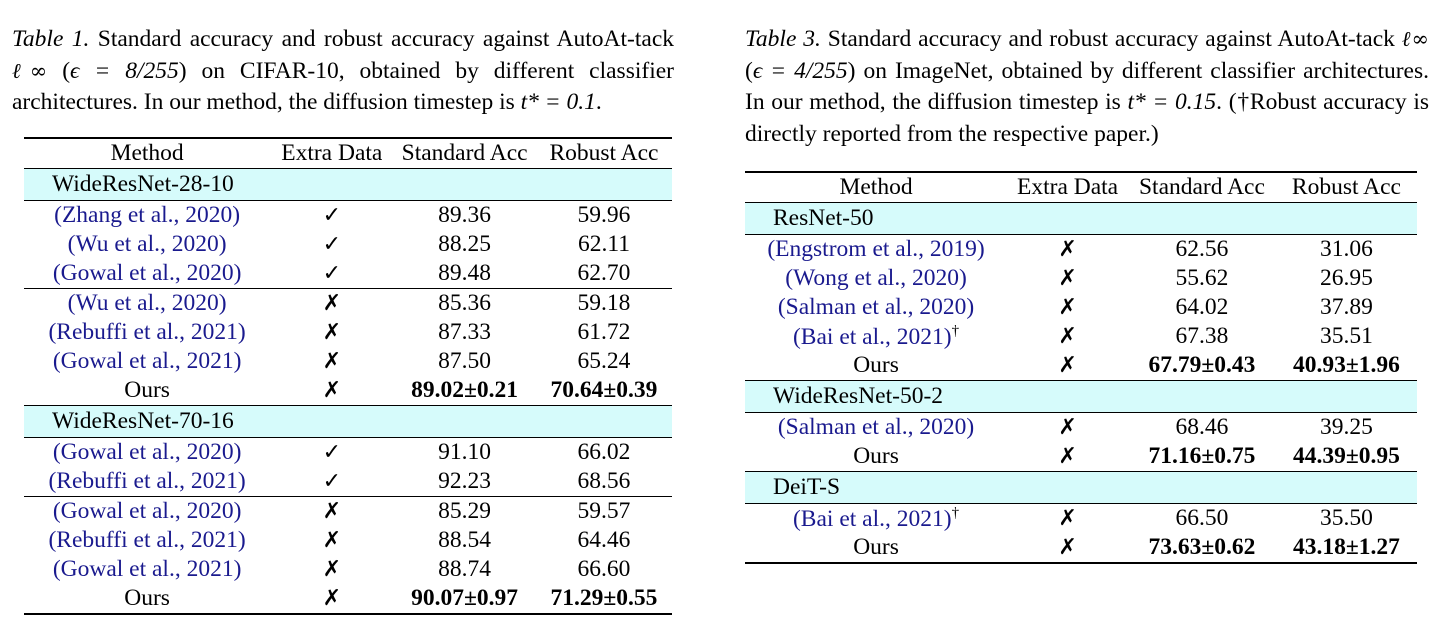 This screenshot has width=1440, height=631. I want to click on robust-acc-cell: 68.56, so click(604, 481).